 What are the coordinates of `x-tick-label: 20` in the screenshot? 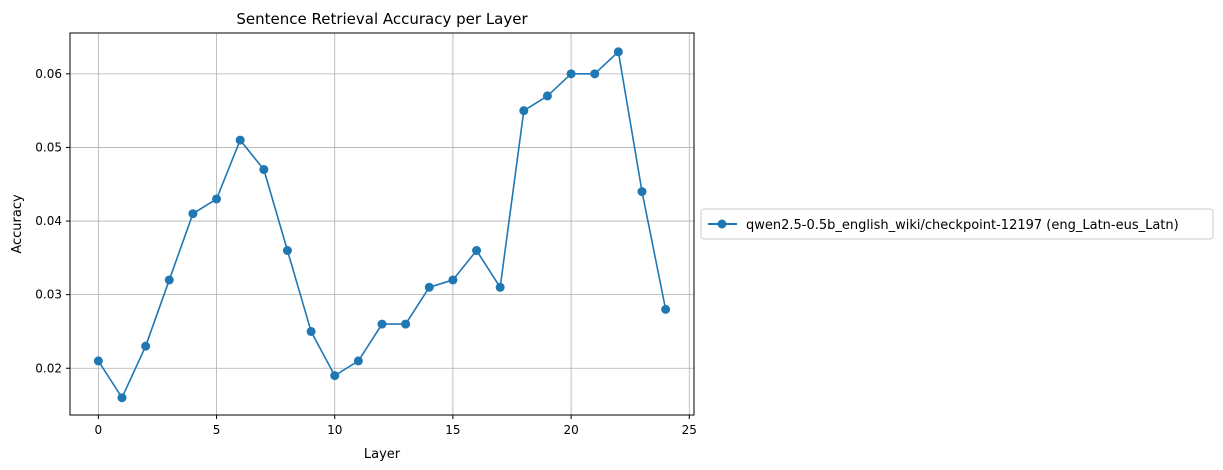 It's located at (570, 430).